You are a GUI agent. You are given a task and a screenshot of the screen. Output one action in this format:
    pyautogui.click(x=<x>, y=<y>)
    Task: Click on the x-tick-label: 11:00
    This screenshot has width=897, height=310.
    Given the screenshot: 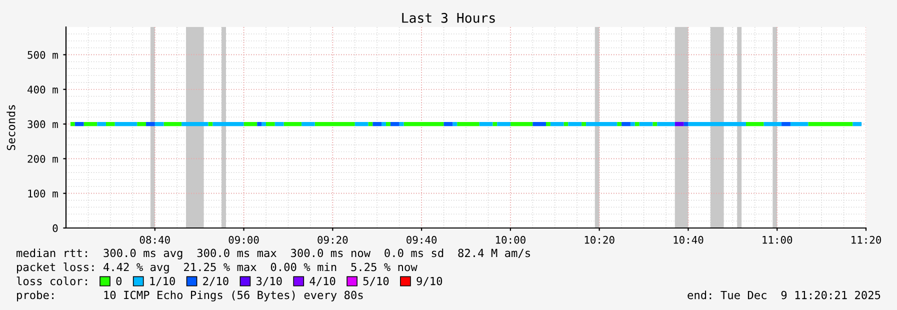 What is the action you would take?
    pyautogui.click(x=777, y=240)
    